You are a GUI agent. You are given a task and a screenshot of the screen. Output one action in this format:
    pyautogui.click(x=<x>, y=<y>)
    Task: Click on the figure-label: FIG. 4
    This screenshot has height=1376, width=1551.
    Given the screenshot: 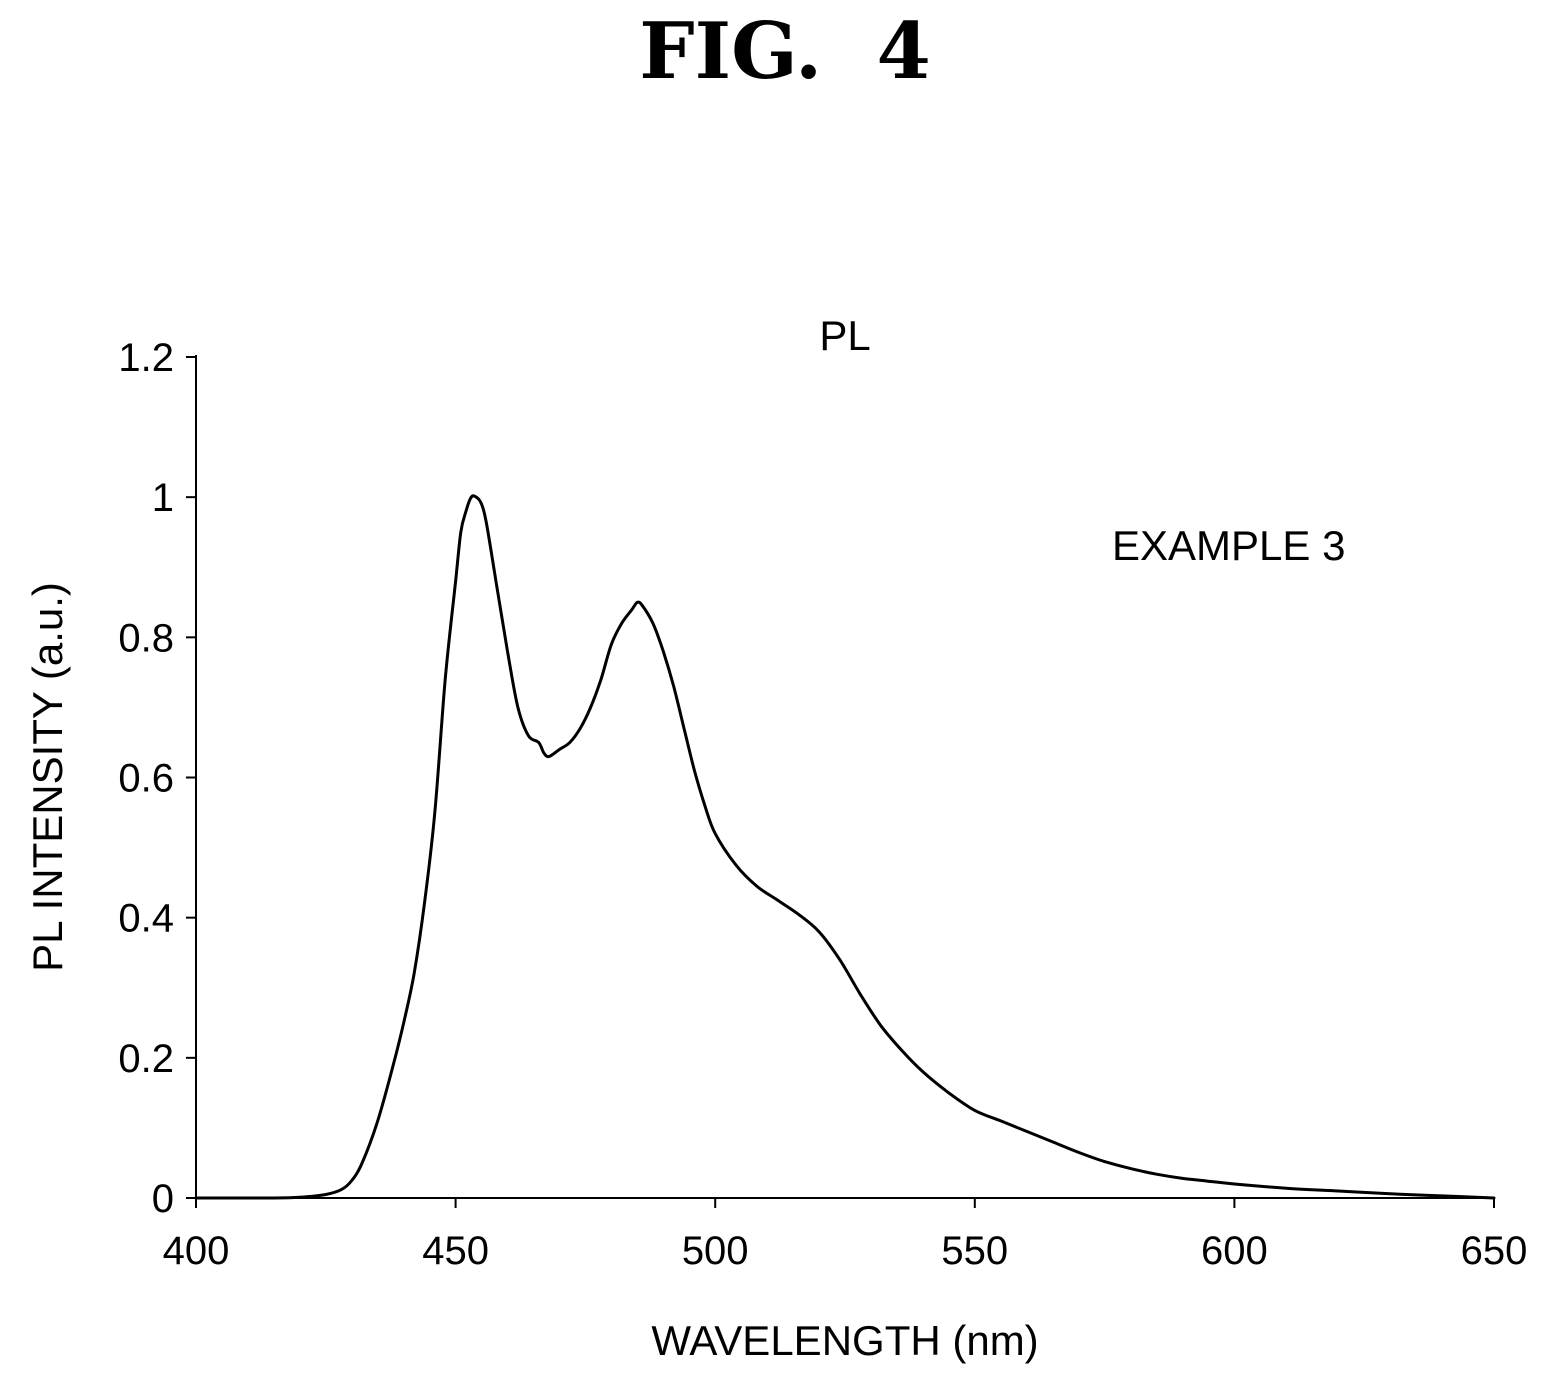 What is the action you would take?
    pyautogui.click(x=784, y=51)
    